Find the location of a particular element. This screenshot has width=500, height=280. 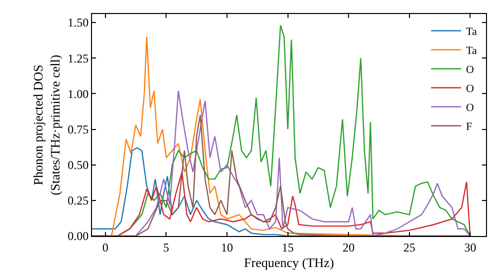

legend-label: F is located at coordinates (469, 127).